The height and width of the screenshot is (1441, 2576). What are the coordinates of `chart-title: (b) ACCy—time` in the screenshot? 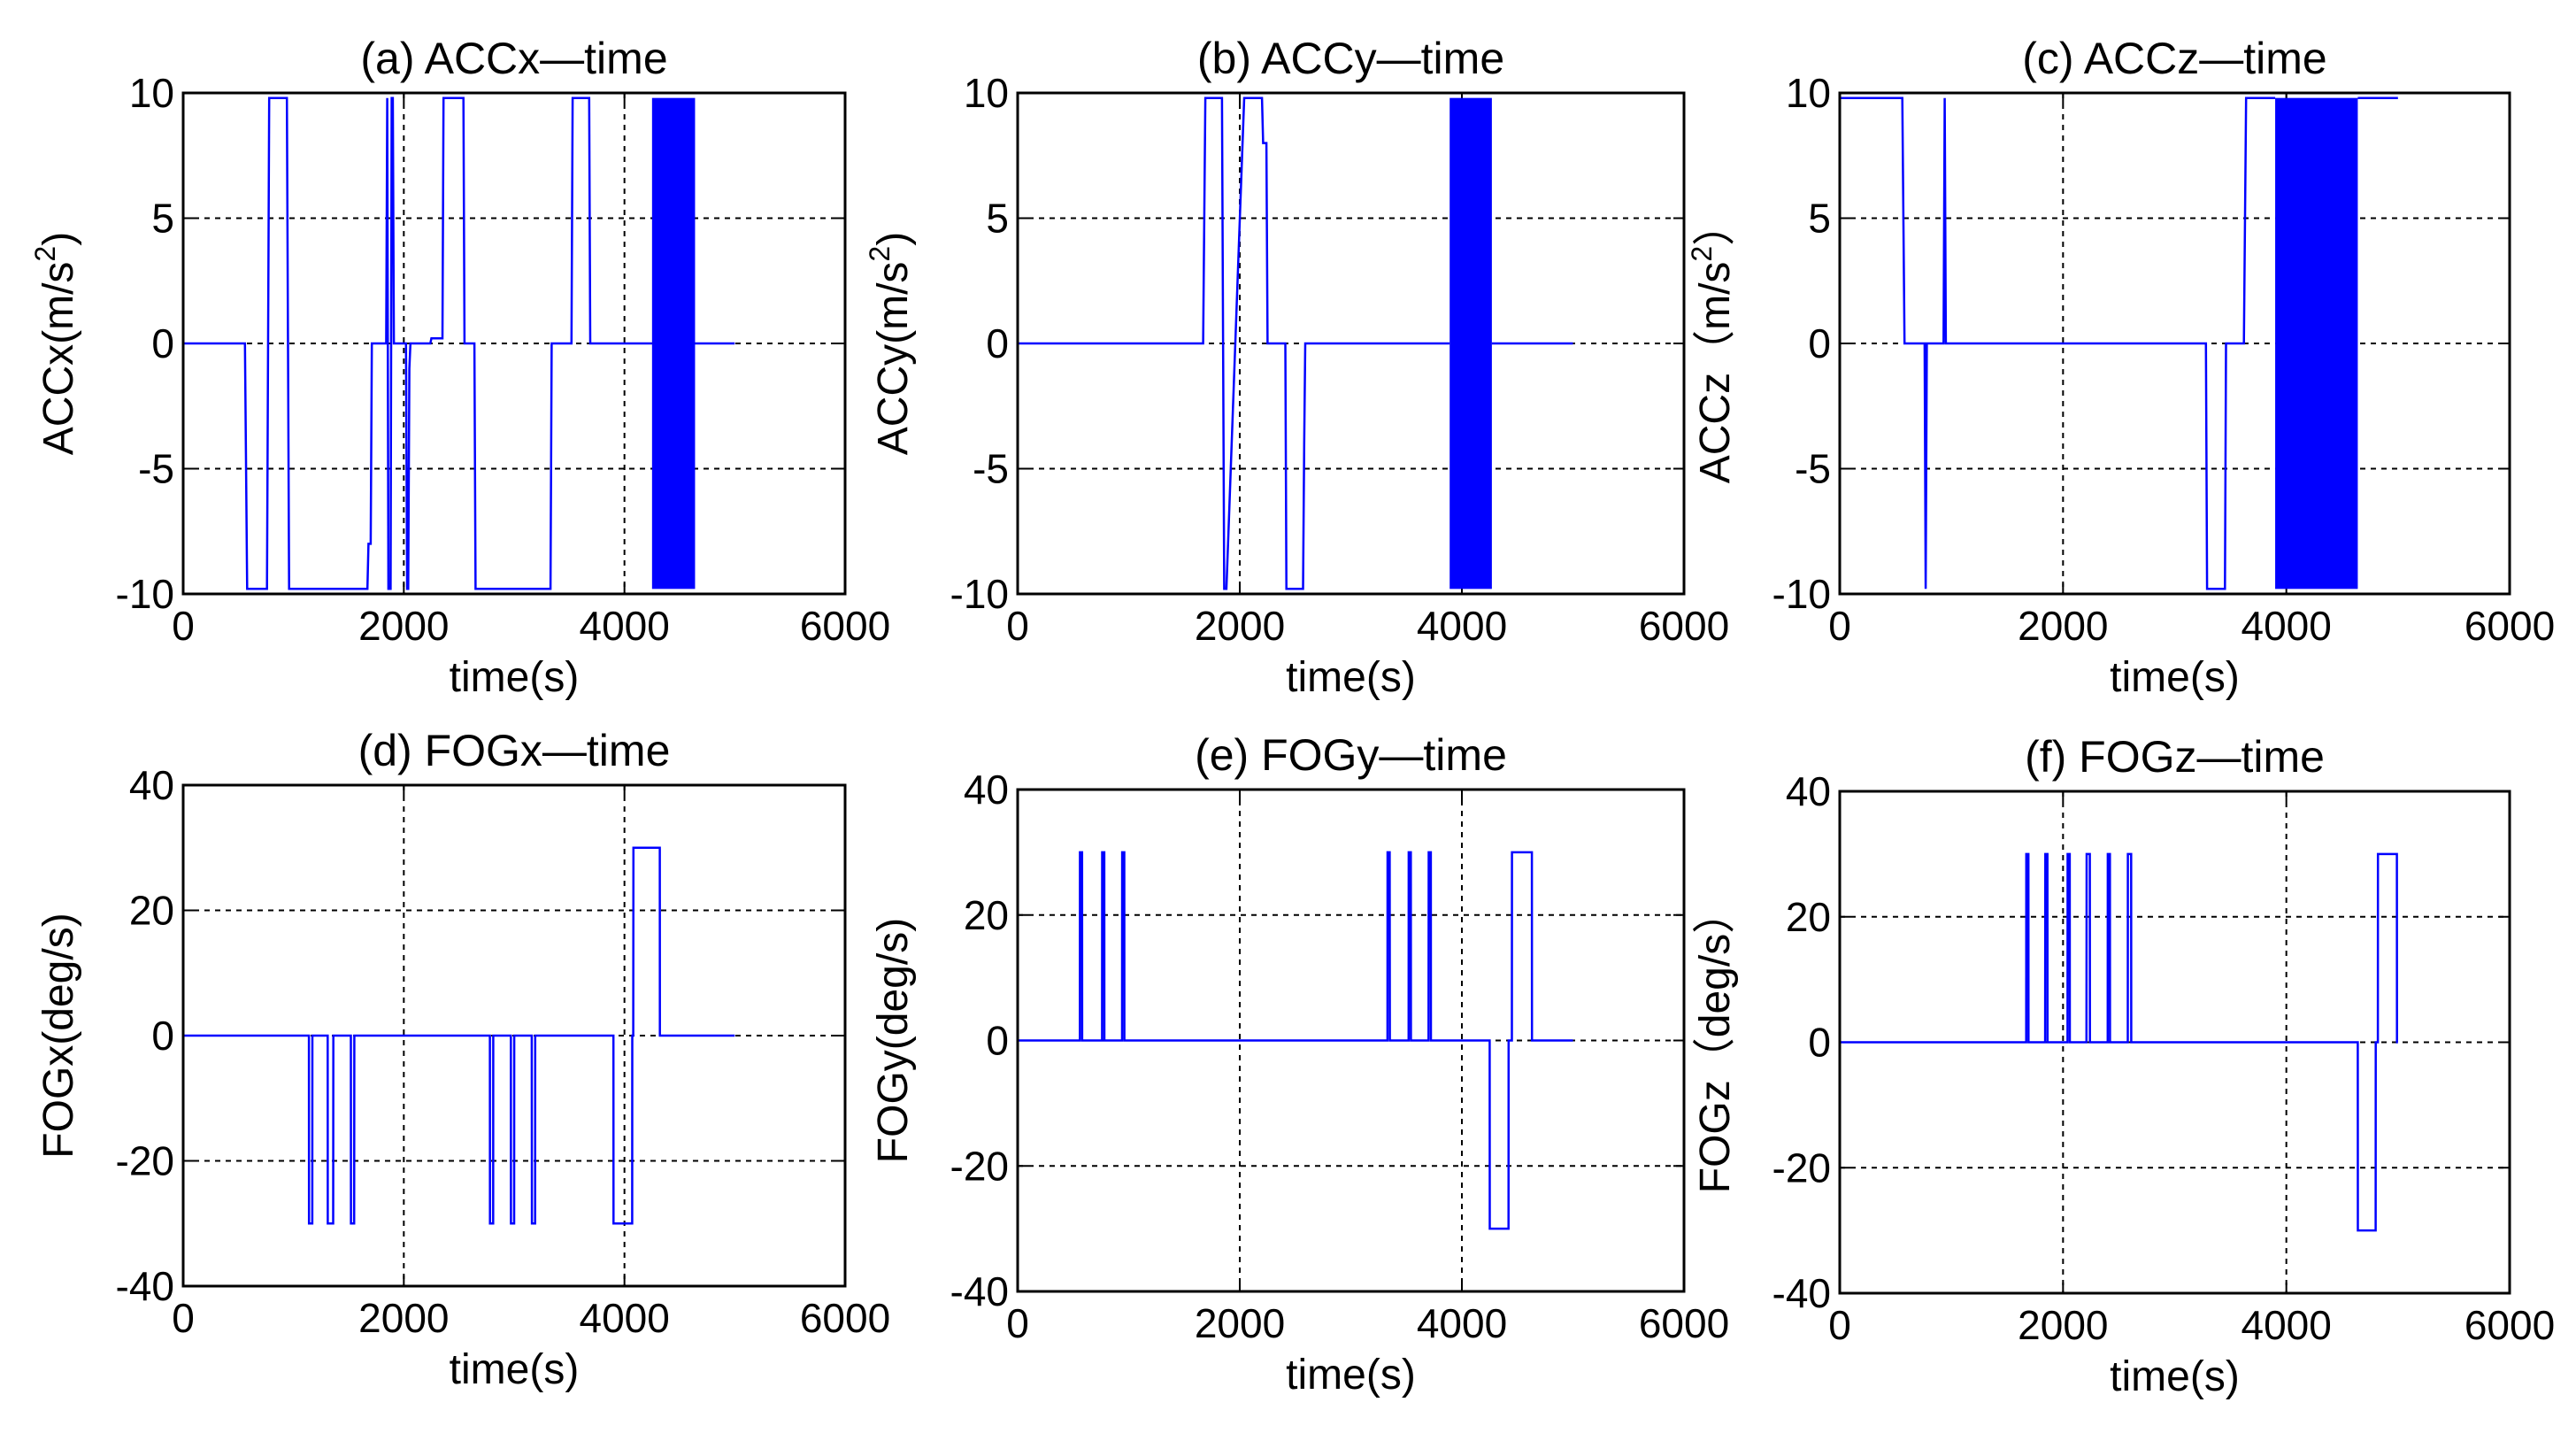 It's located at (1350, 59).